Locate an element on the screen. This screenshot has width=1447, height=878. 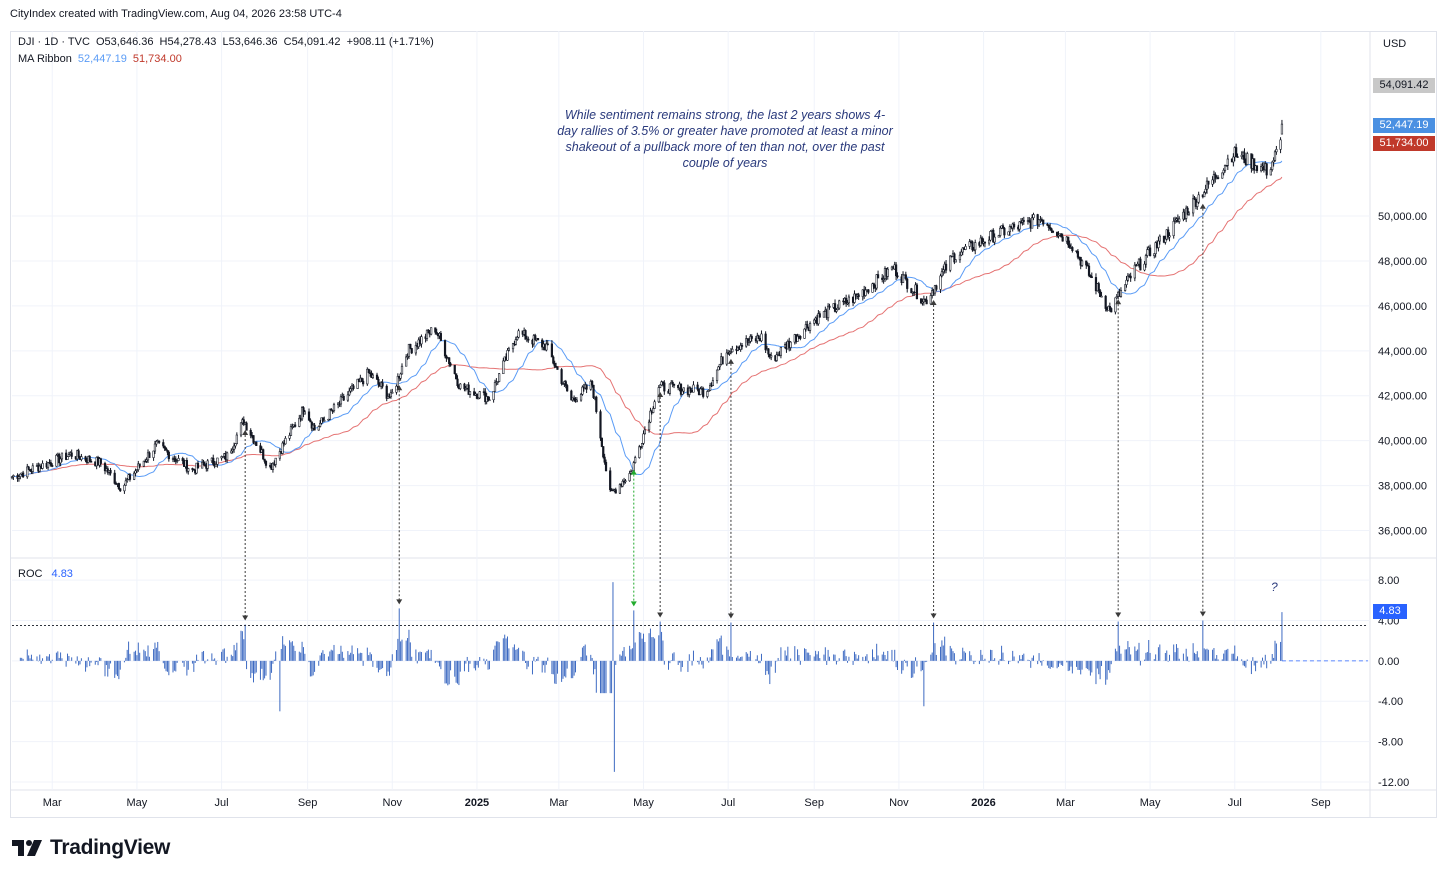
ribbon-legend: MA Ribbon 52,447.19 51,734.00 is located at coordinates (101, 59).